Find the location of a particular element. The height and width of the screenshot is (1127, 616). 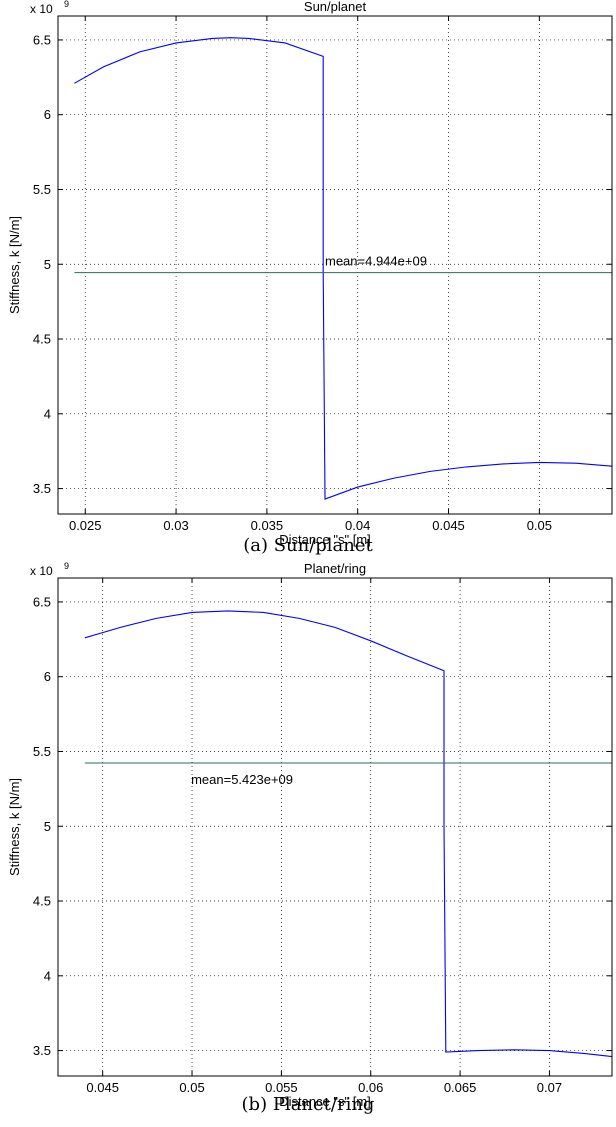

x-tick-label: 0.035 is located at coordinates (267, 525).